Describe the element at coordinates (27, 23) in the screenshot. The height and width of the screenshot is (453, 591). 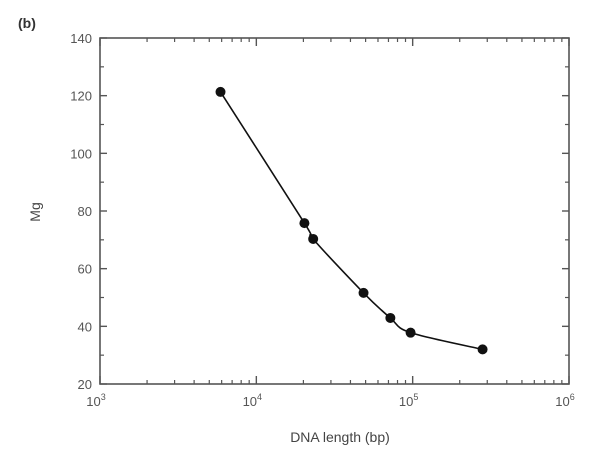
I see `panel-label: (b)` at that location.